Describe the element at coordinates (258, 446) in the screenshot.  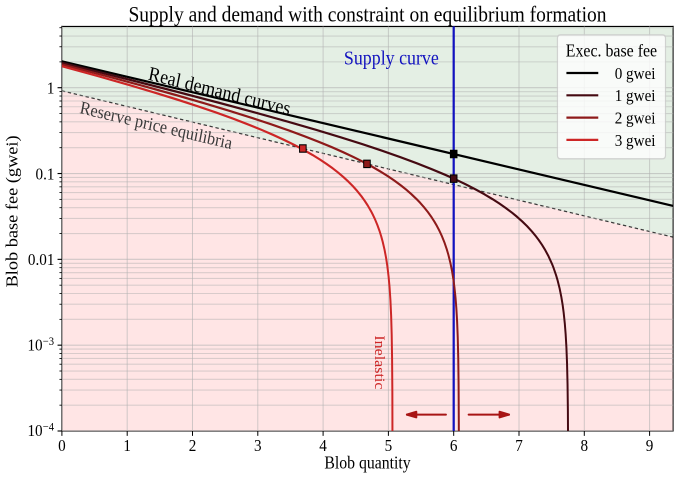
I see `svg-text: 3` at that location.